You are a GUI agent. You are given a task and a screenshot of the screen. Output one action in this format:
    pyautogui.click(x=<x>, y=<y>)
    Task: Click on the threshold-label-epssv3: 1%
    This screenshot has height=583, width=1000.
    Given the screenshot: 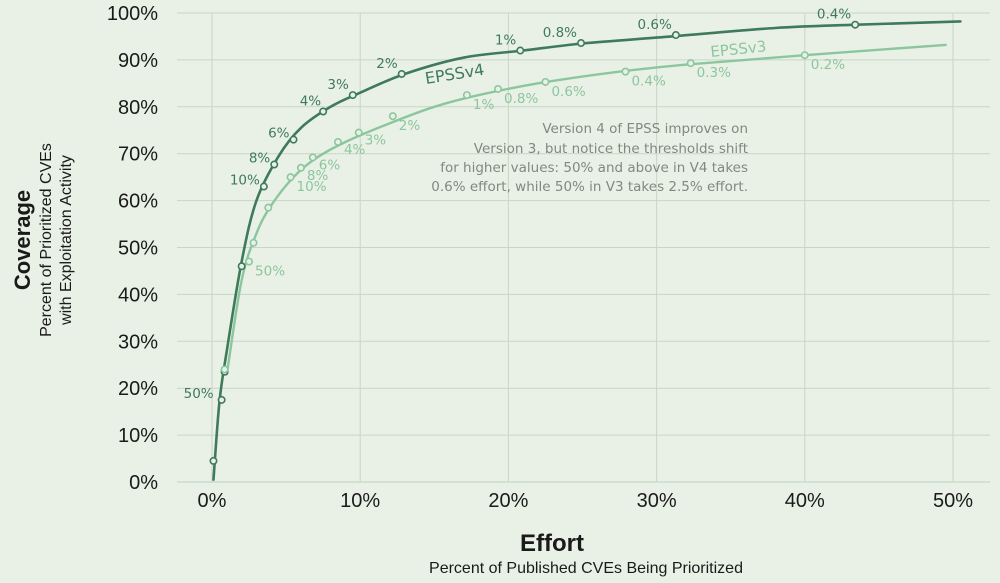 What is the action you would take?
    pyautogui.click(x=484, y=105)
    